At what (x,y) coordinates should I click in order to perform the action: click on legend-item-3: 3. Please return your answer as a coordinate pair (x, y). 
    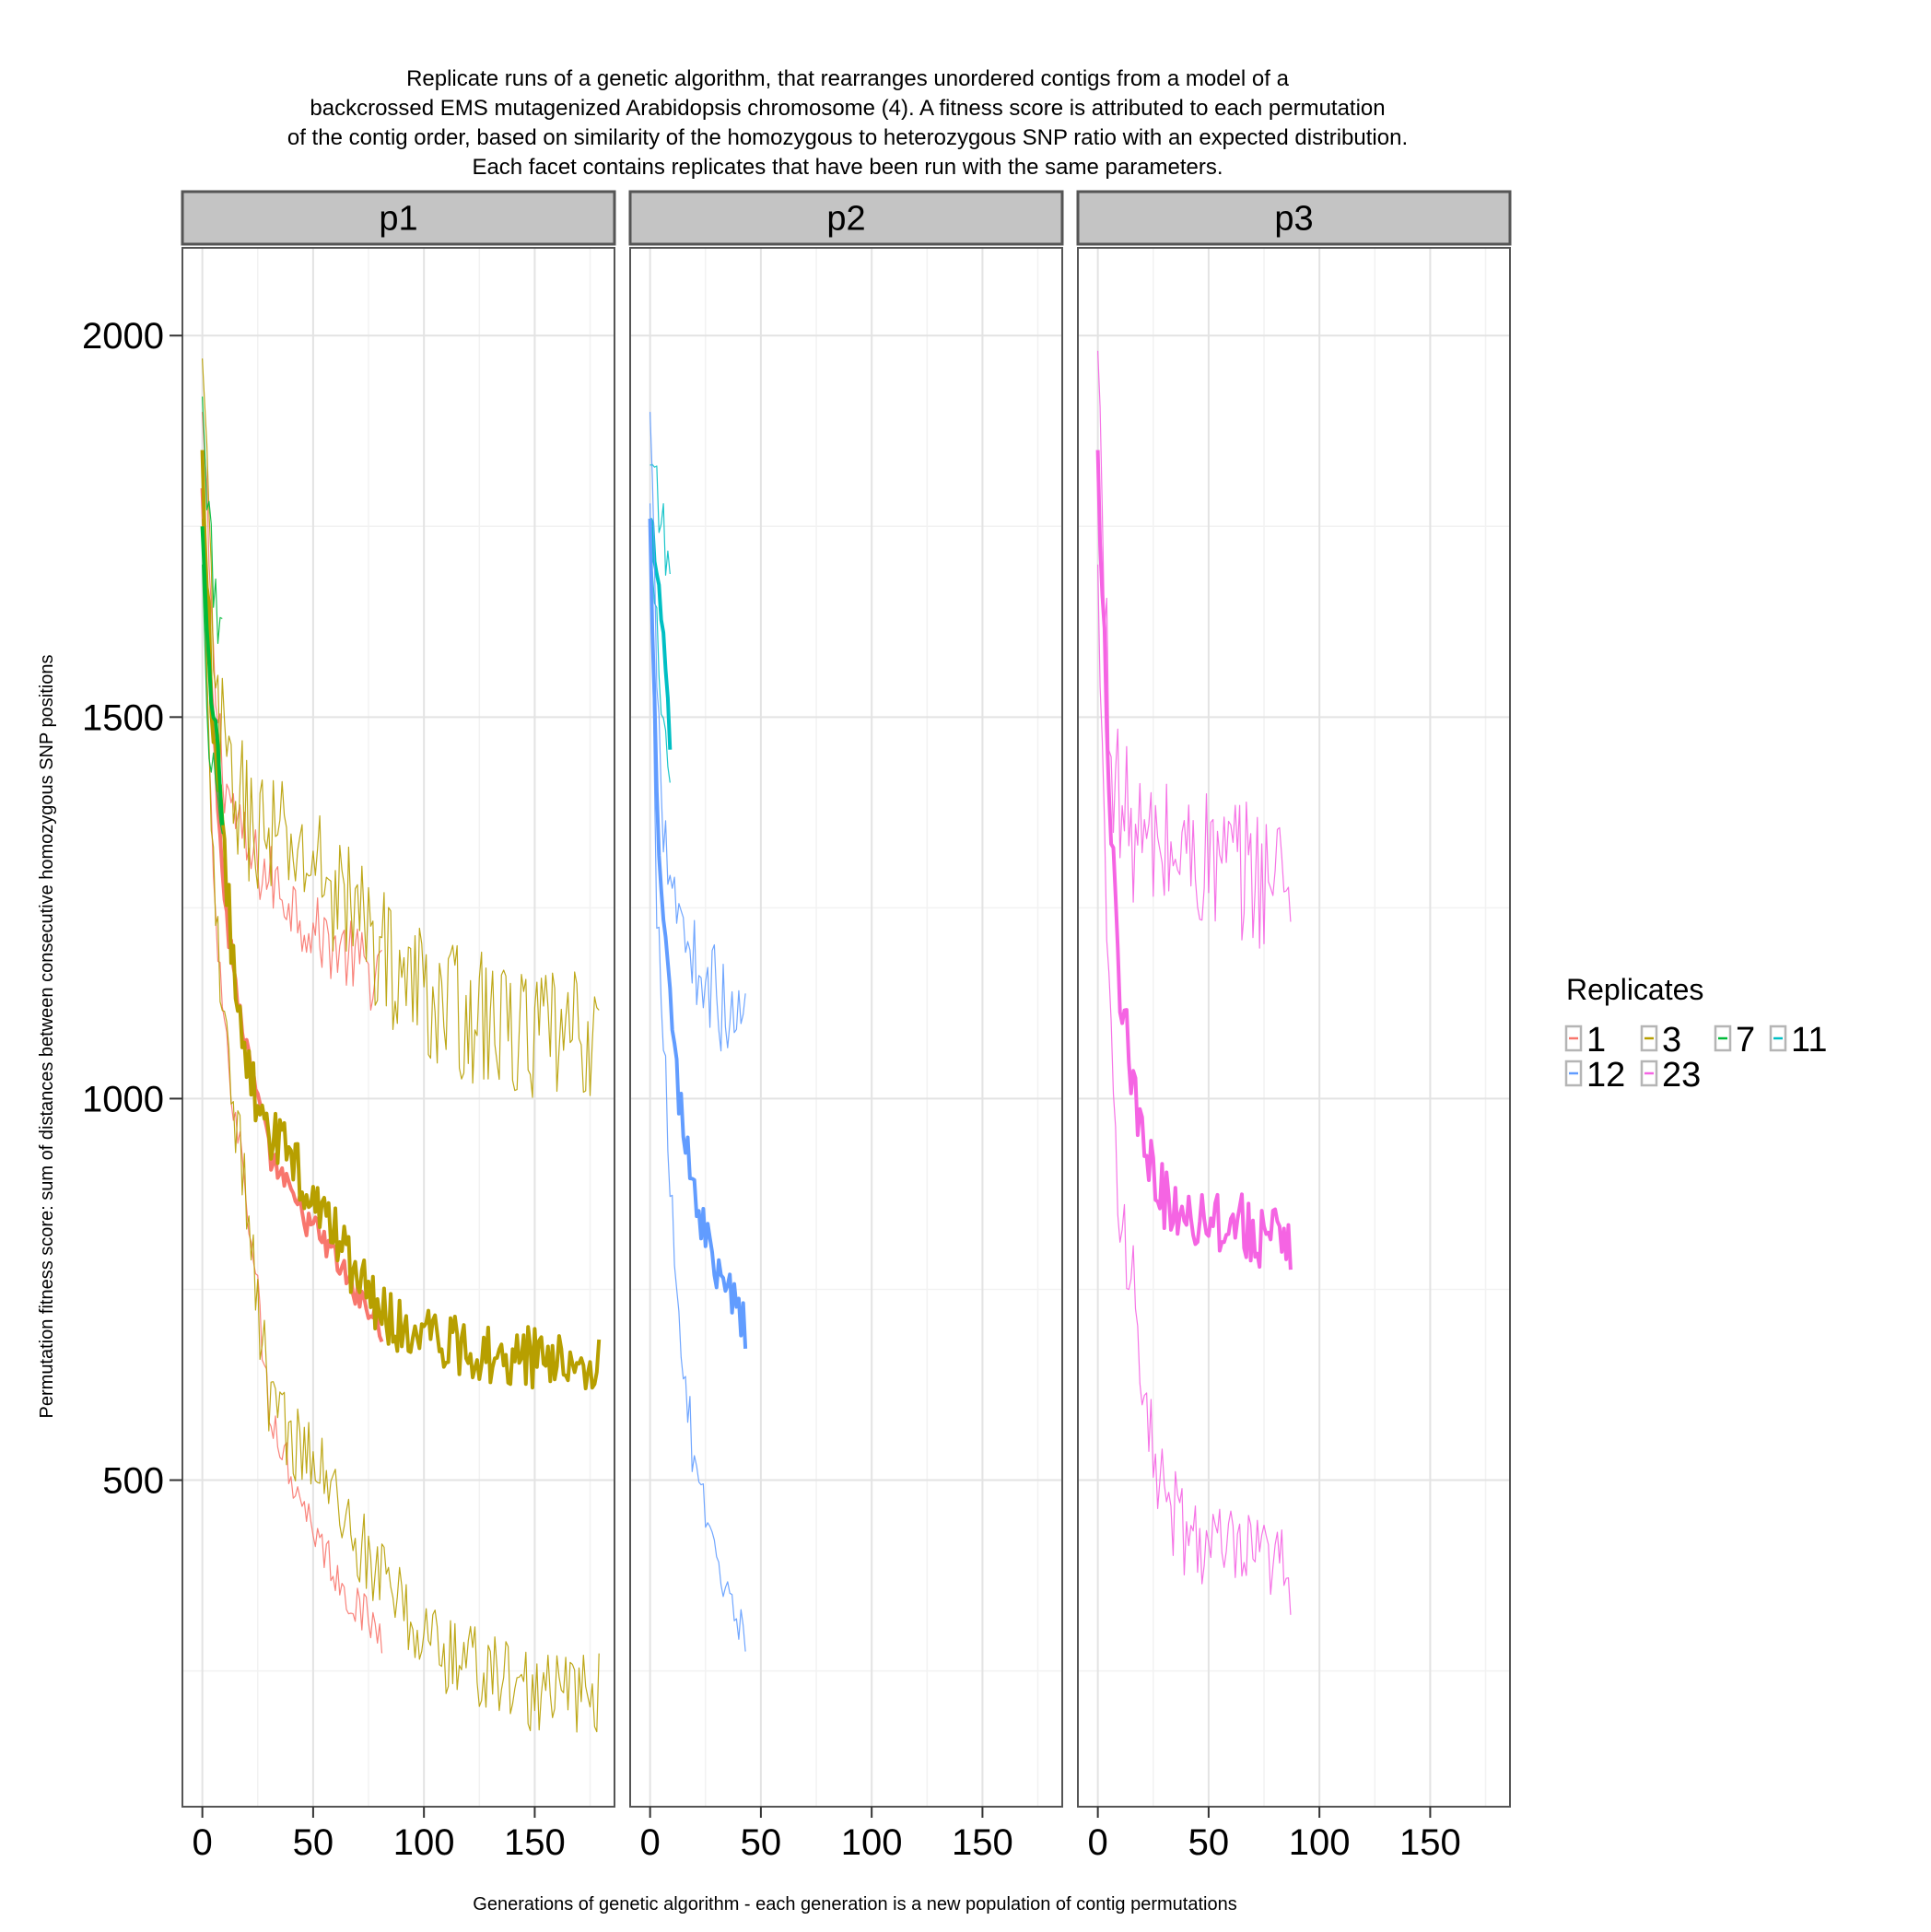
    Looking at the image, I should click on (1660, 1040).